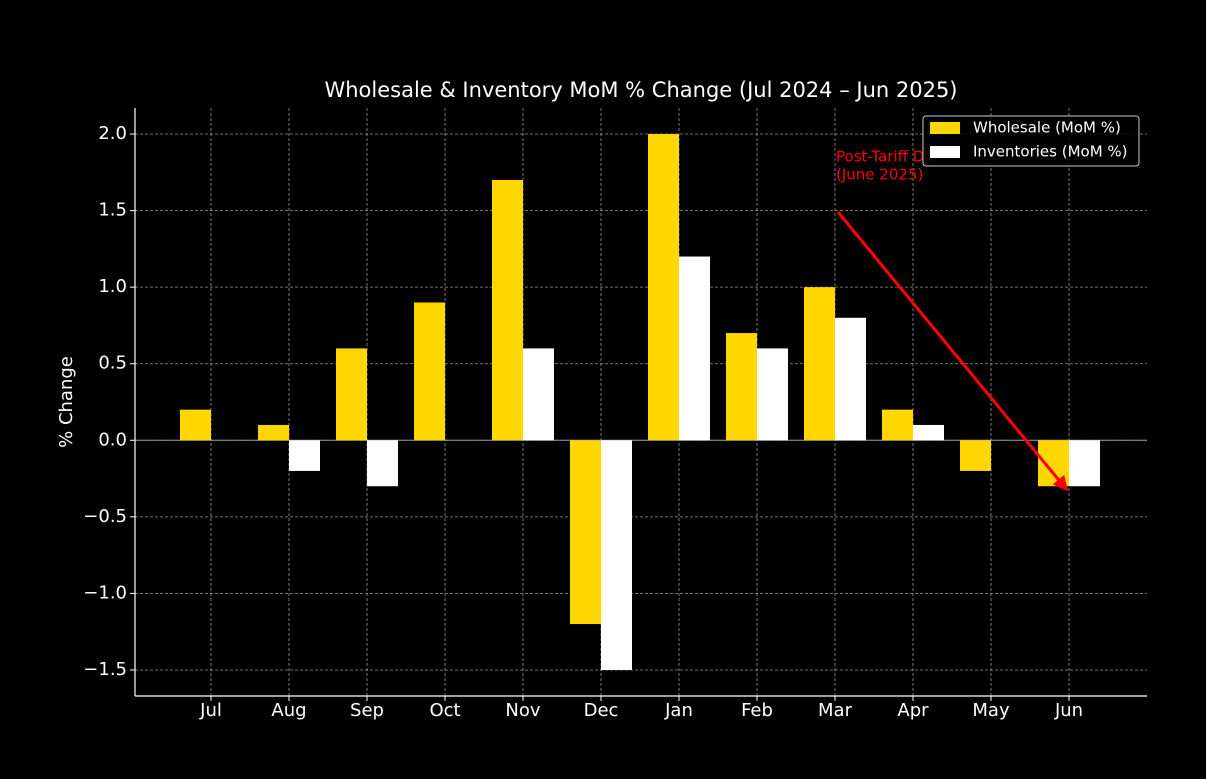 The width and height of the screenshot is (1206, 779). I want to click on legend-label: Wholesale (MoM %), so click(1047, 128).